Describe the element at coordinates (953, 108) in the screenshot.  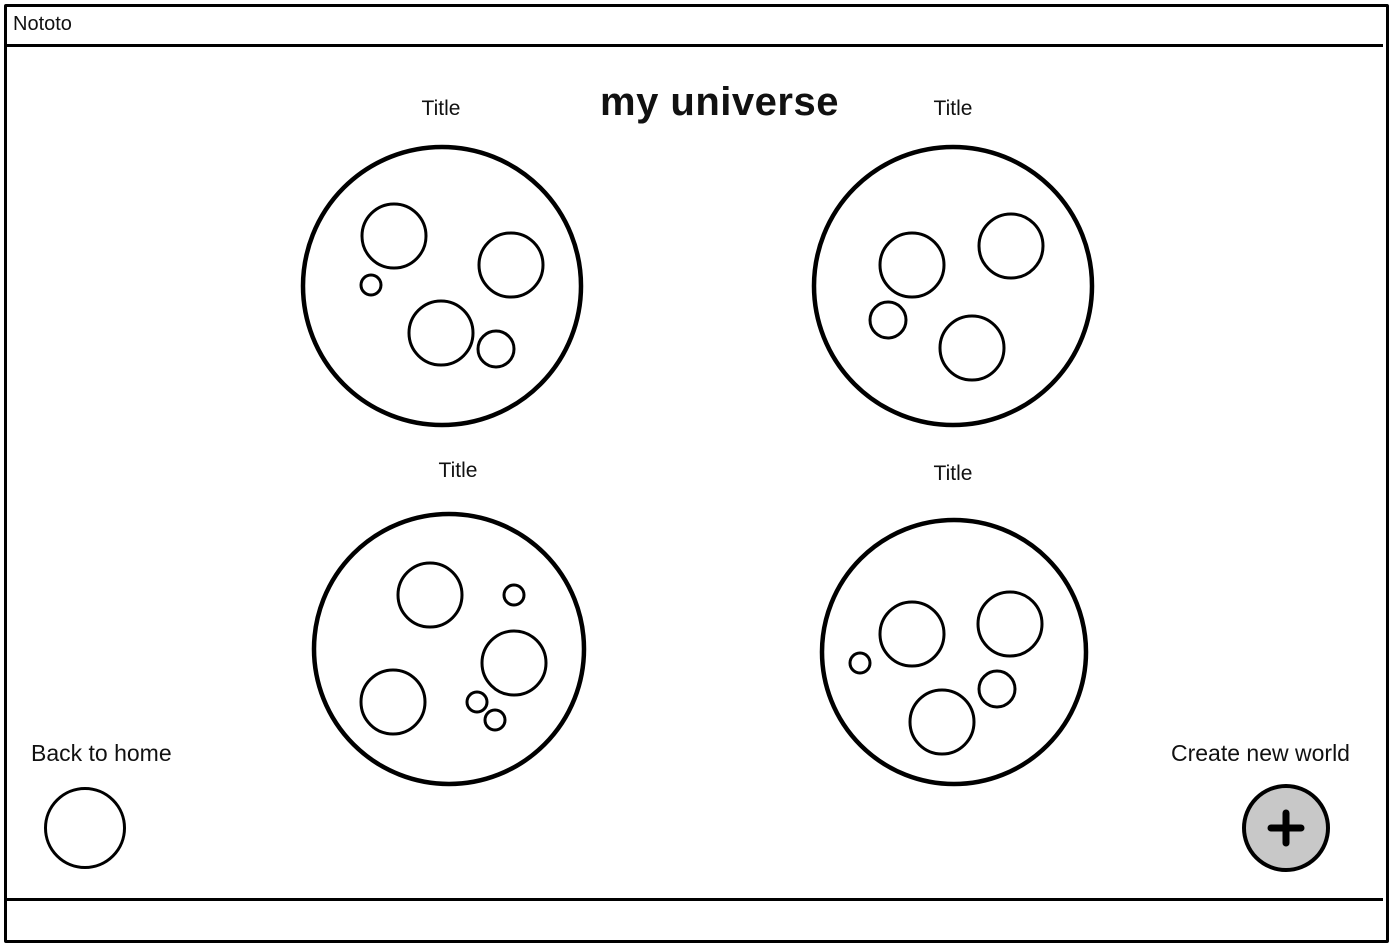
I see `world-title-2: Title` at that location.